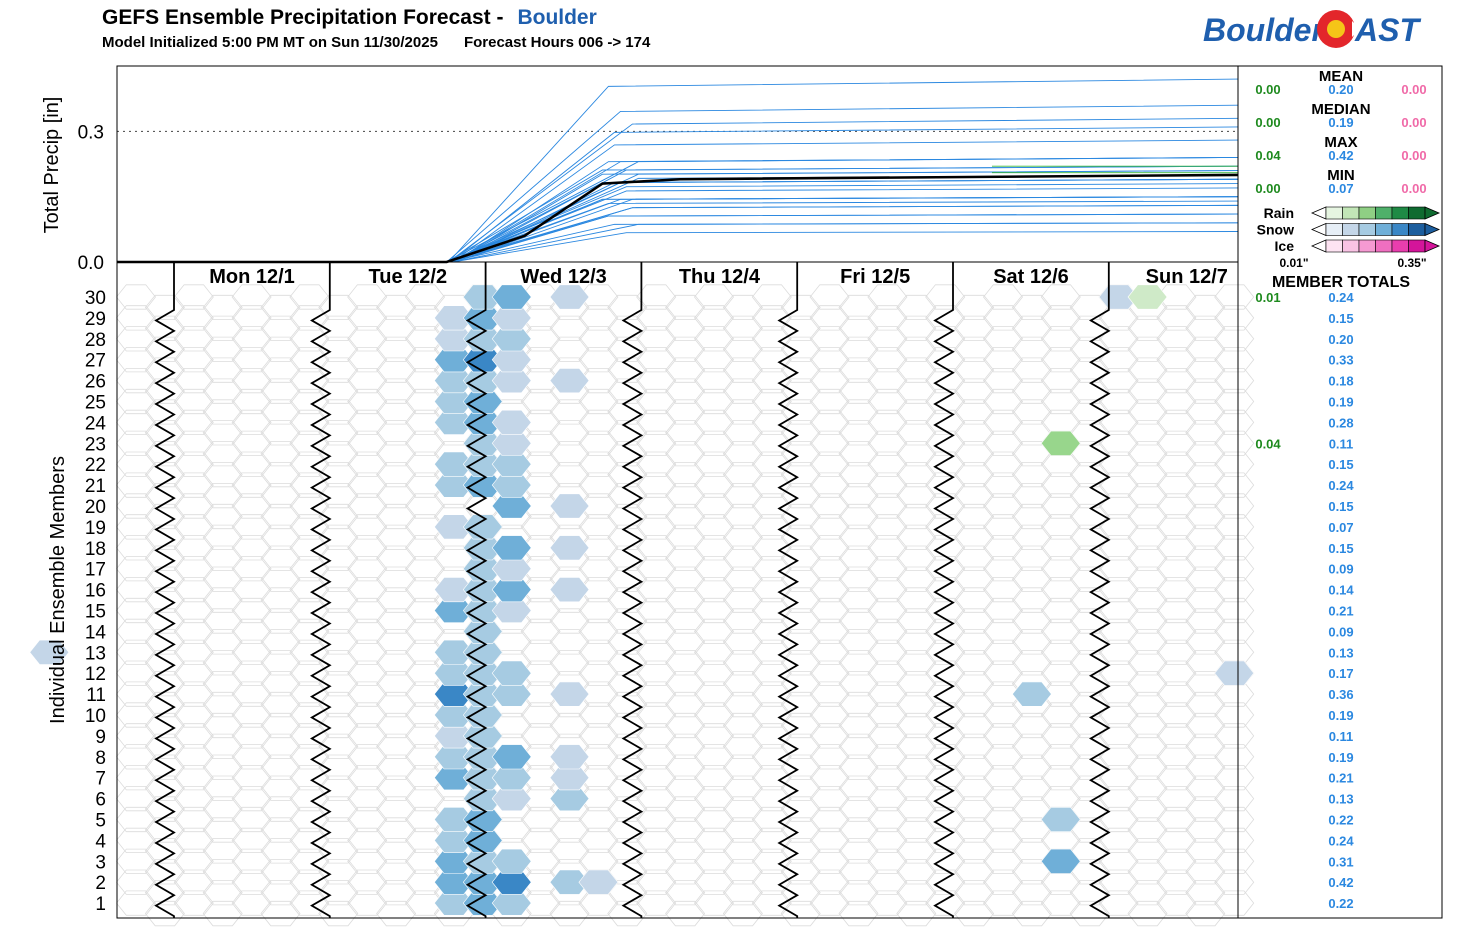 Image resolution: width=1458 pixels, height=937 pixels. What do you see at coordinates (1340, 155) in the screenshot?
I see `stat-snow-value: 0.42` at bounding box center [1340, 155].